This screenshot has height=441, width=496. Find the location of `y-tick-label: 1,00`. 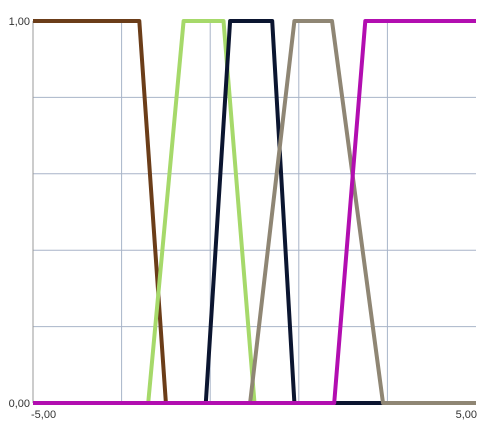

y-tick-label: 1,00 is located at coordinates (19, 22).